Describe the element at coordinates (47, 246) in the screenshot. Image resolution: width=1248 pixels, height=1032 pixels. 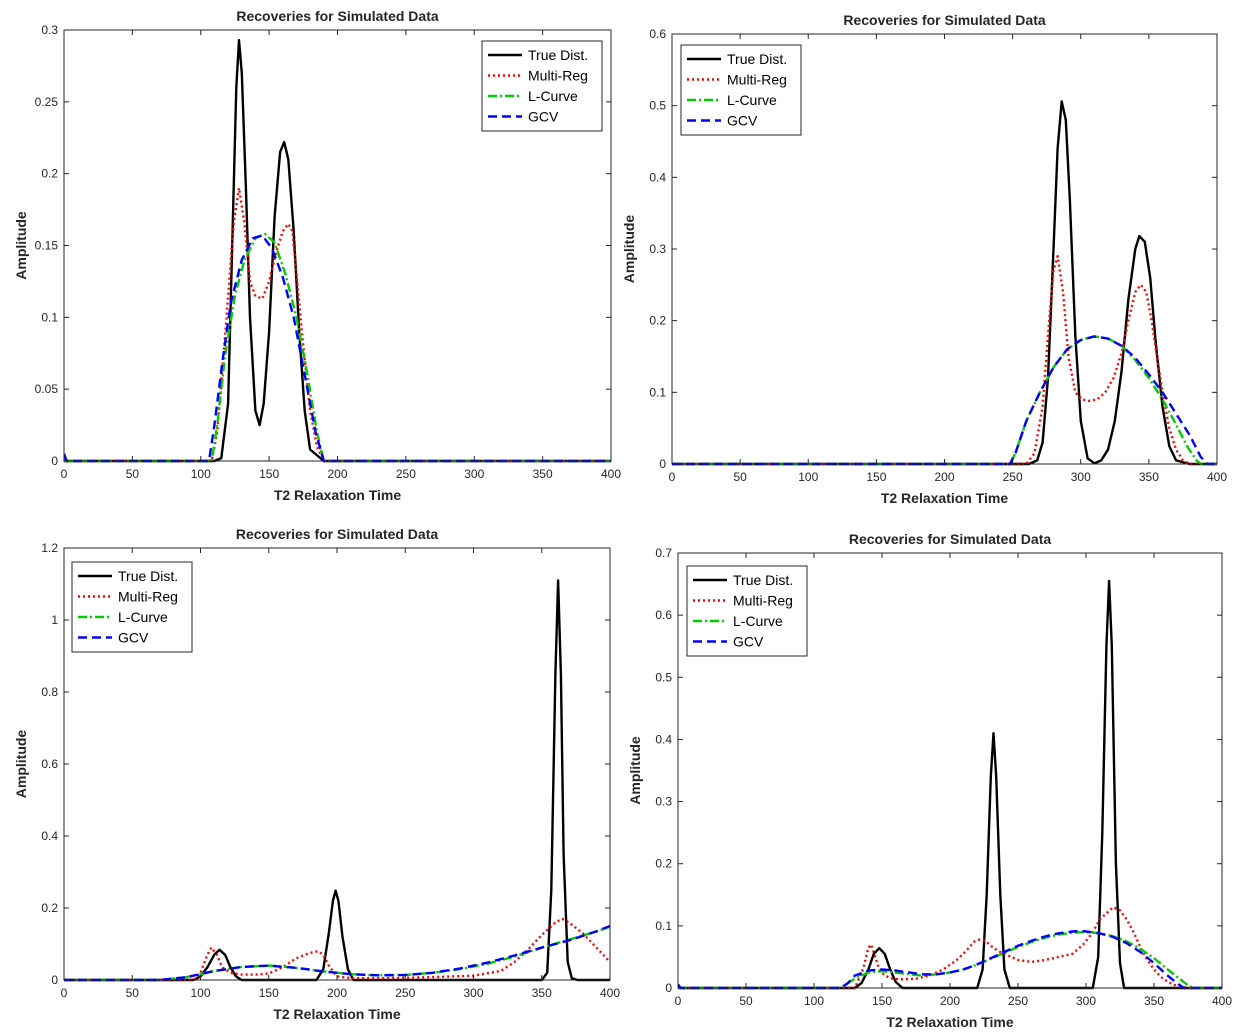
I see `y-tick-label: 0.15` at that location.